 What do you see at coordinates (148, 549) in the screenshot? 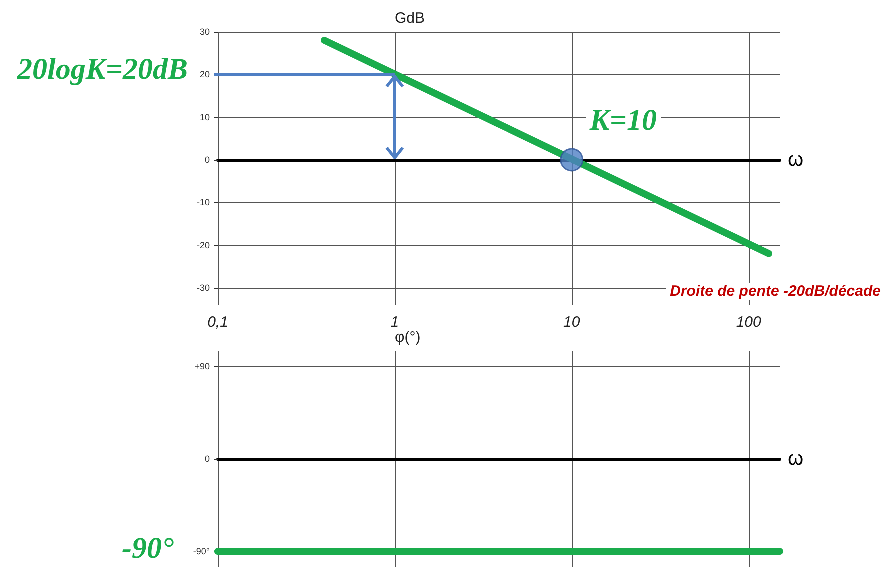
I see `annotation: -90°` at bounding box center [148, 549].